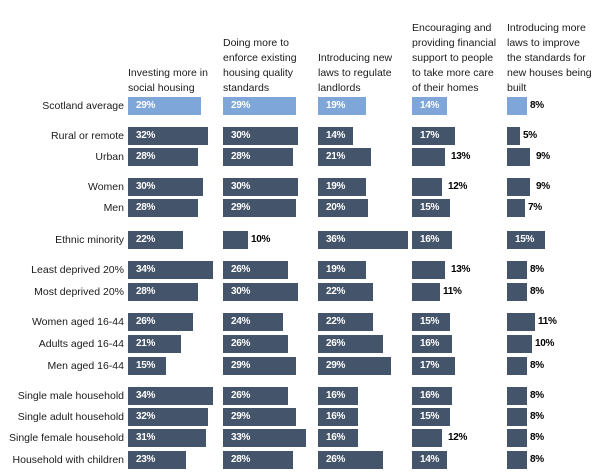 The width and height of the screenshot is (602, 474). I want to click on column-header: Introducing new laws to regulate landlords, so click(365, 48).